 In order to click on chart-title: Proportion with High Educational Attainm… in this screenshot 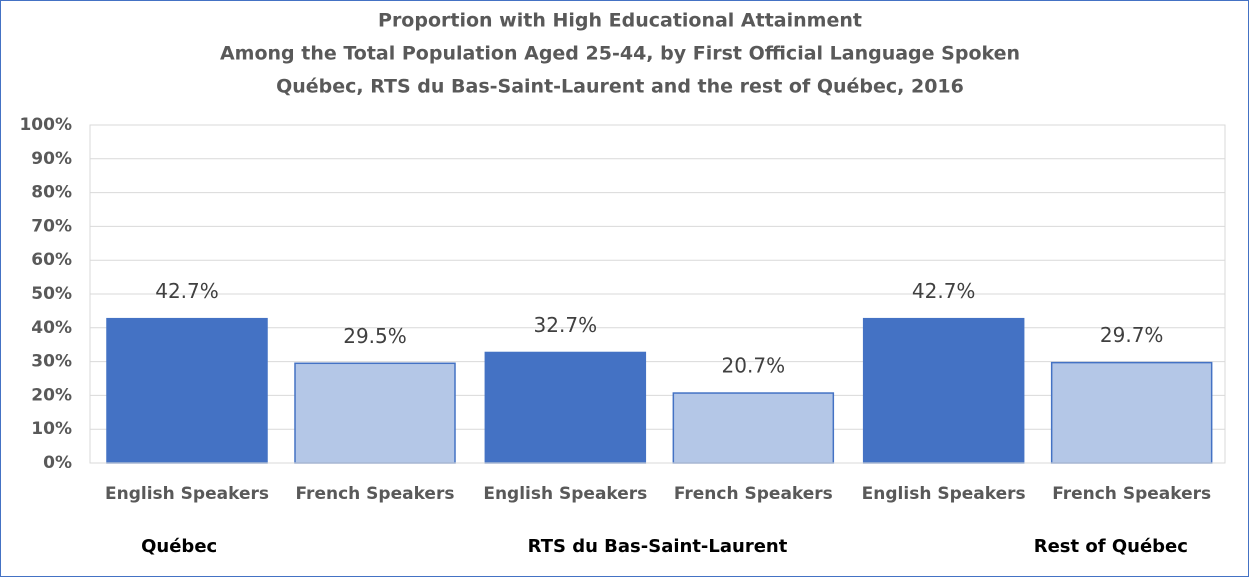, I will do `click(620, 21)`.